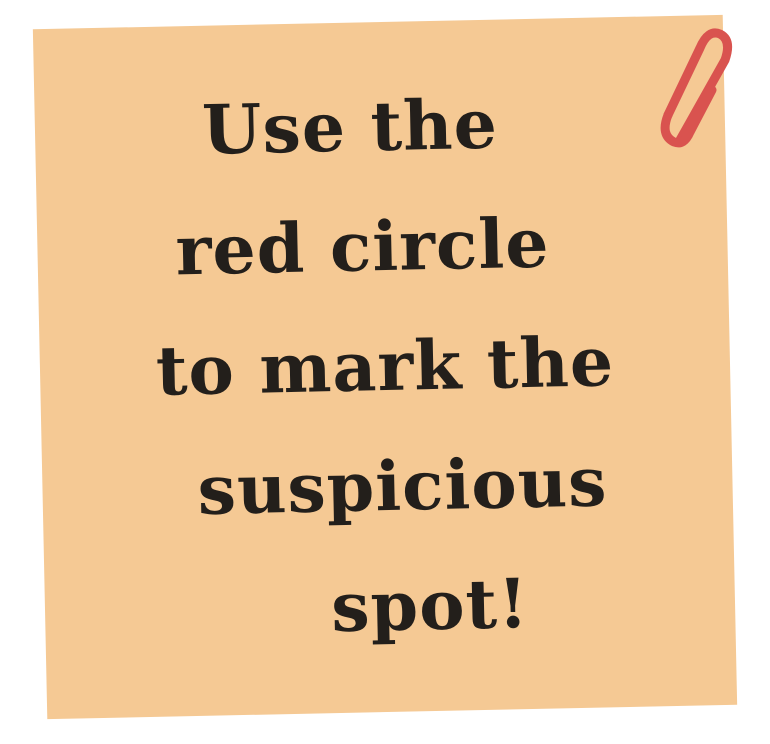 The image size is (770, 744). Describe the element at coordinates (350, 127) in the screenshot. I see `hint-line-1: Use the` at that location.